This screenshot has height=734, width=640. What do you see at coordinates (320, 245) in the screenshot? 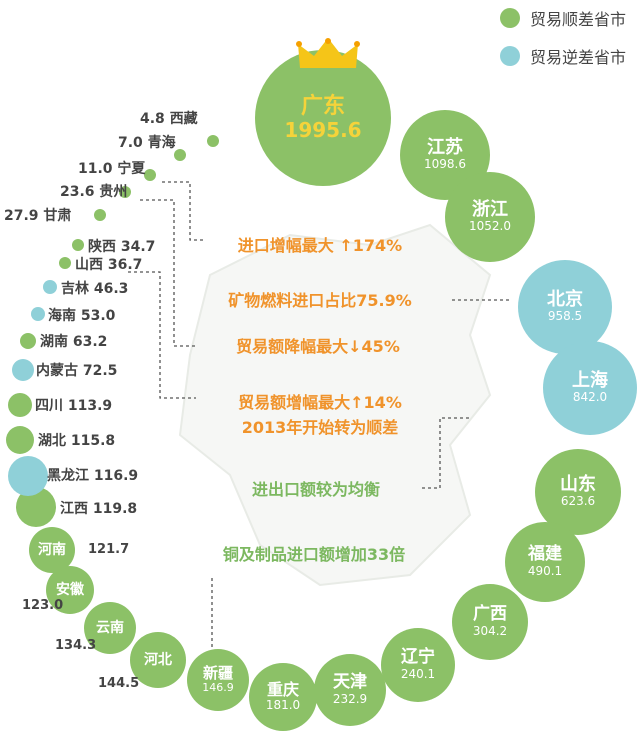
I see `annotation-text: 进口增幅最大 ↑174%` at bounding box center [320, 245].